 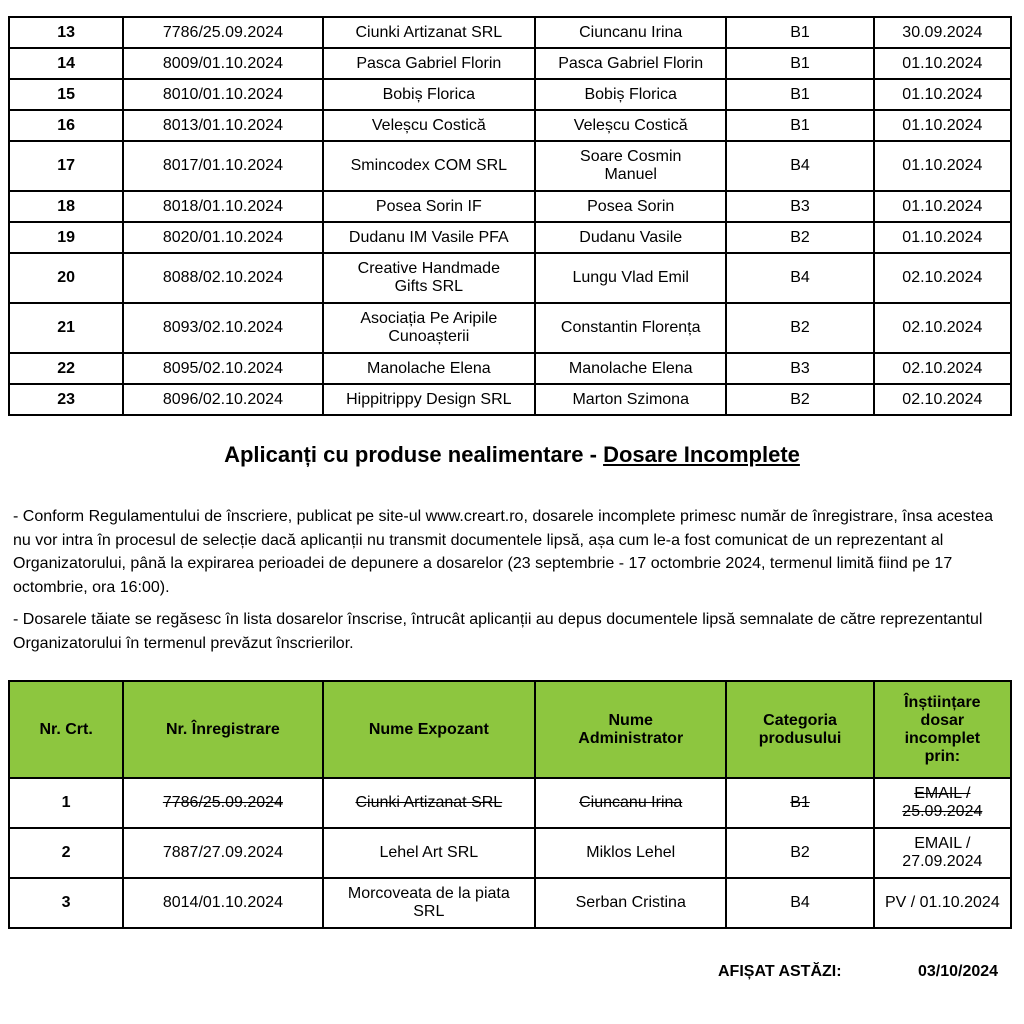 What do you see at coordinates (701, 454) in the screenshot?
I see `section-title-underlined: Dosare Incomplete` at bounding box center [701, 454].